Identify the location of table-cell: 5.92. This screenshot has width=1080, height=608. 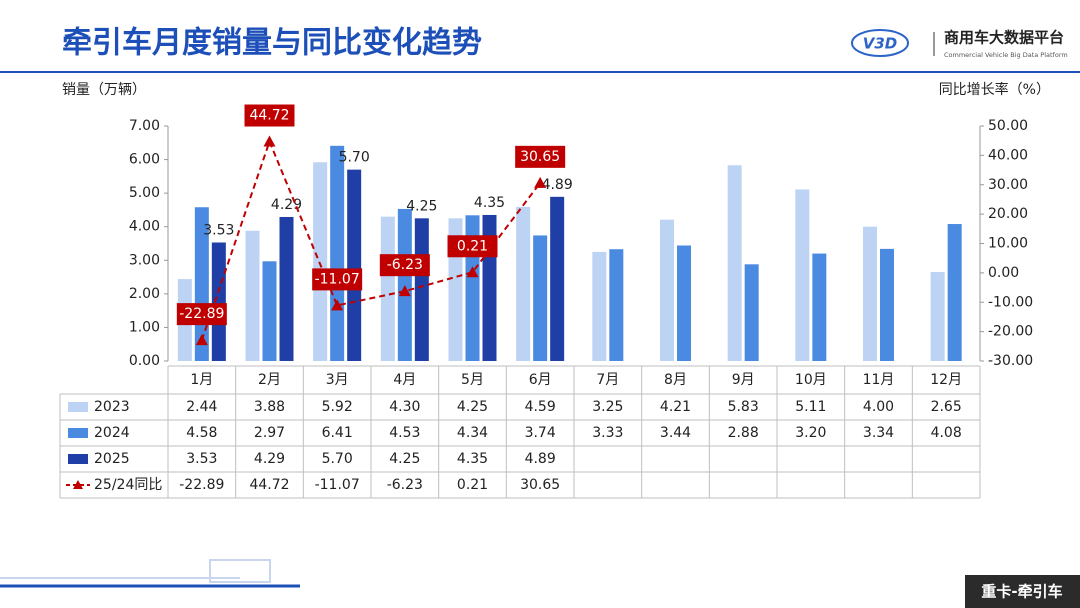
(337, 407).